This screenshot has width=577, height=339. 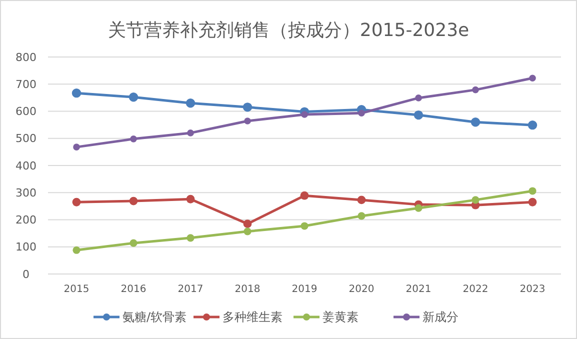 I want to click on y-tick-label: 0, so click(x=26, y=274).